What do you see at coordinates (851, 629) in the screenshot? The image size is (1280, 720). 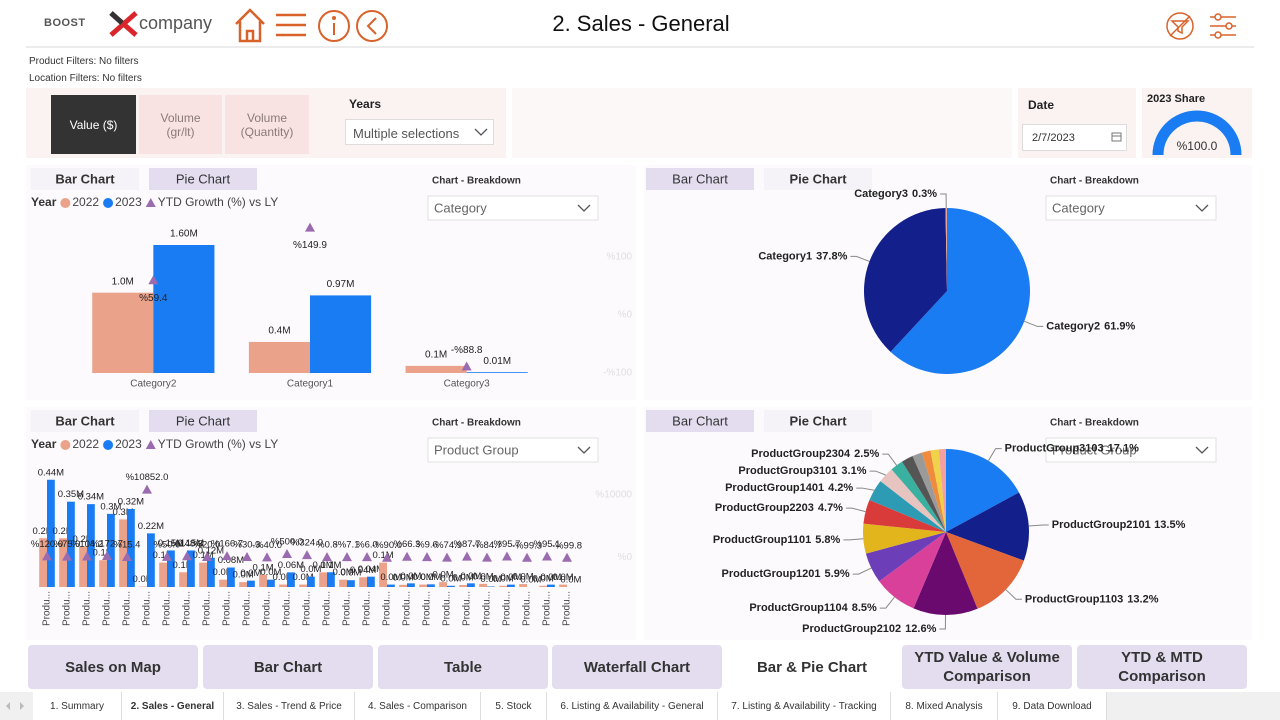 I see `pie-label-name: ProductGroup2102` at bounding box center [851, 629].